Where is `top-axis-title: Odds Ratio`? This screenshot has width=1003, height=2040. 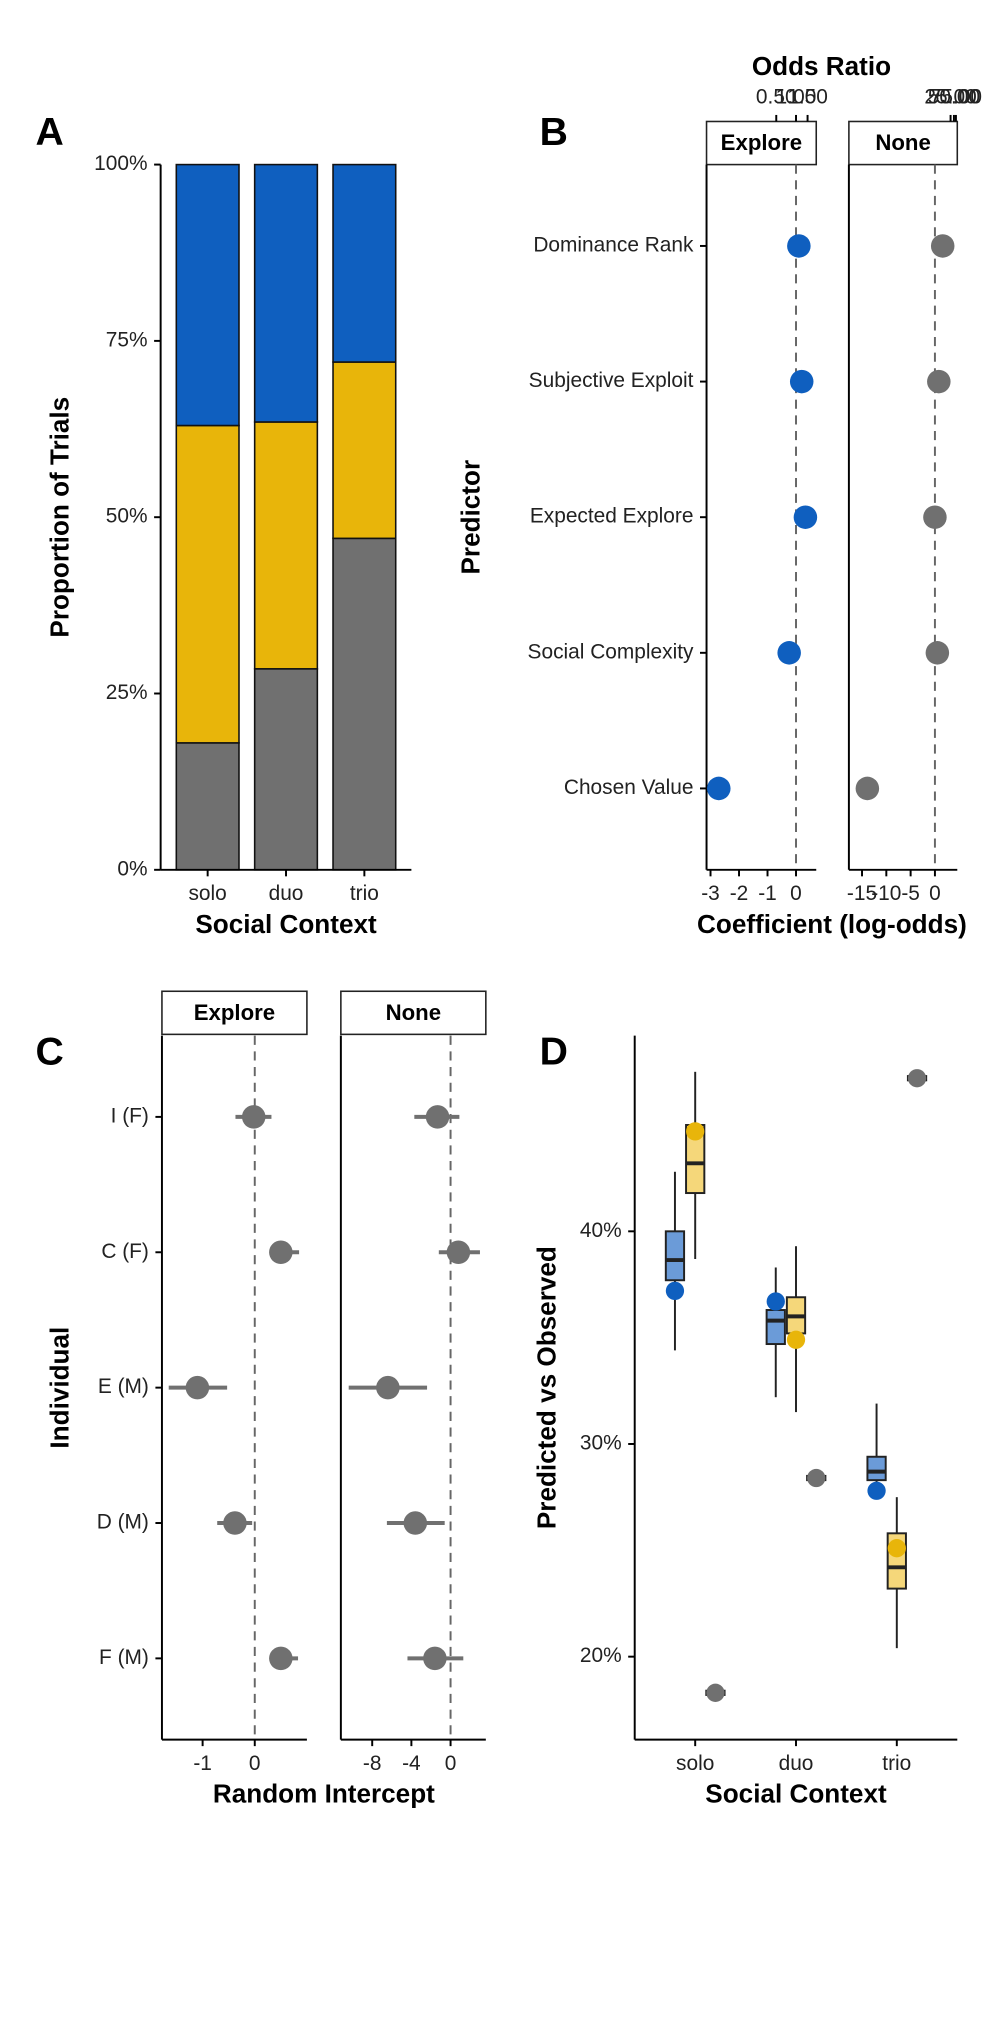 top-axis-title: Odds Ratio is located at coordinates (821, 66).